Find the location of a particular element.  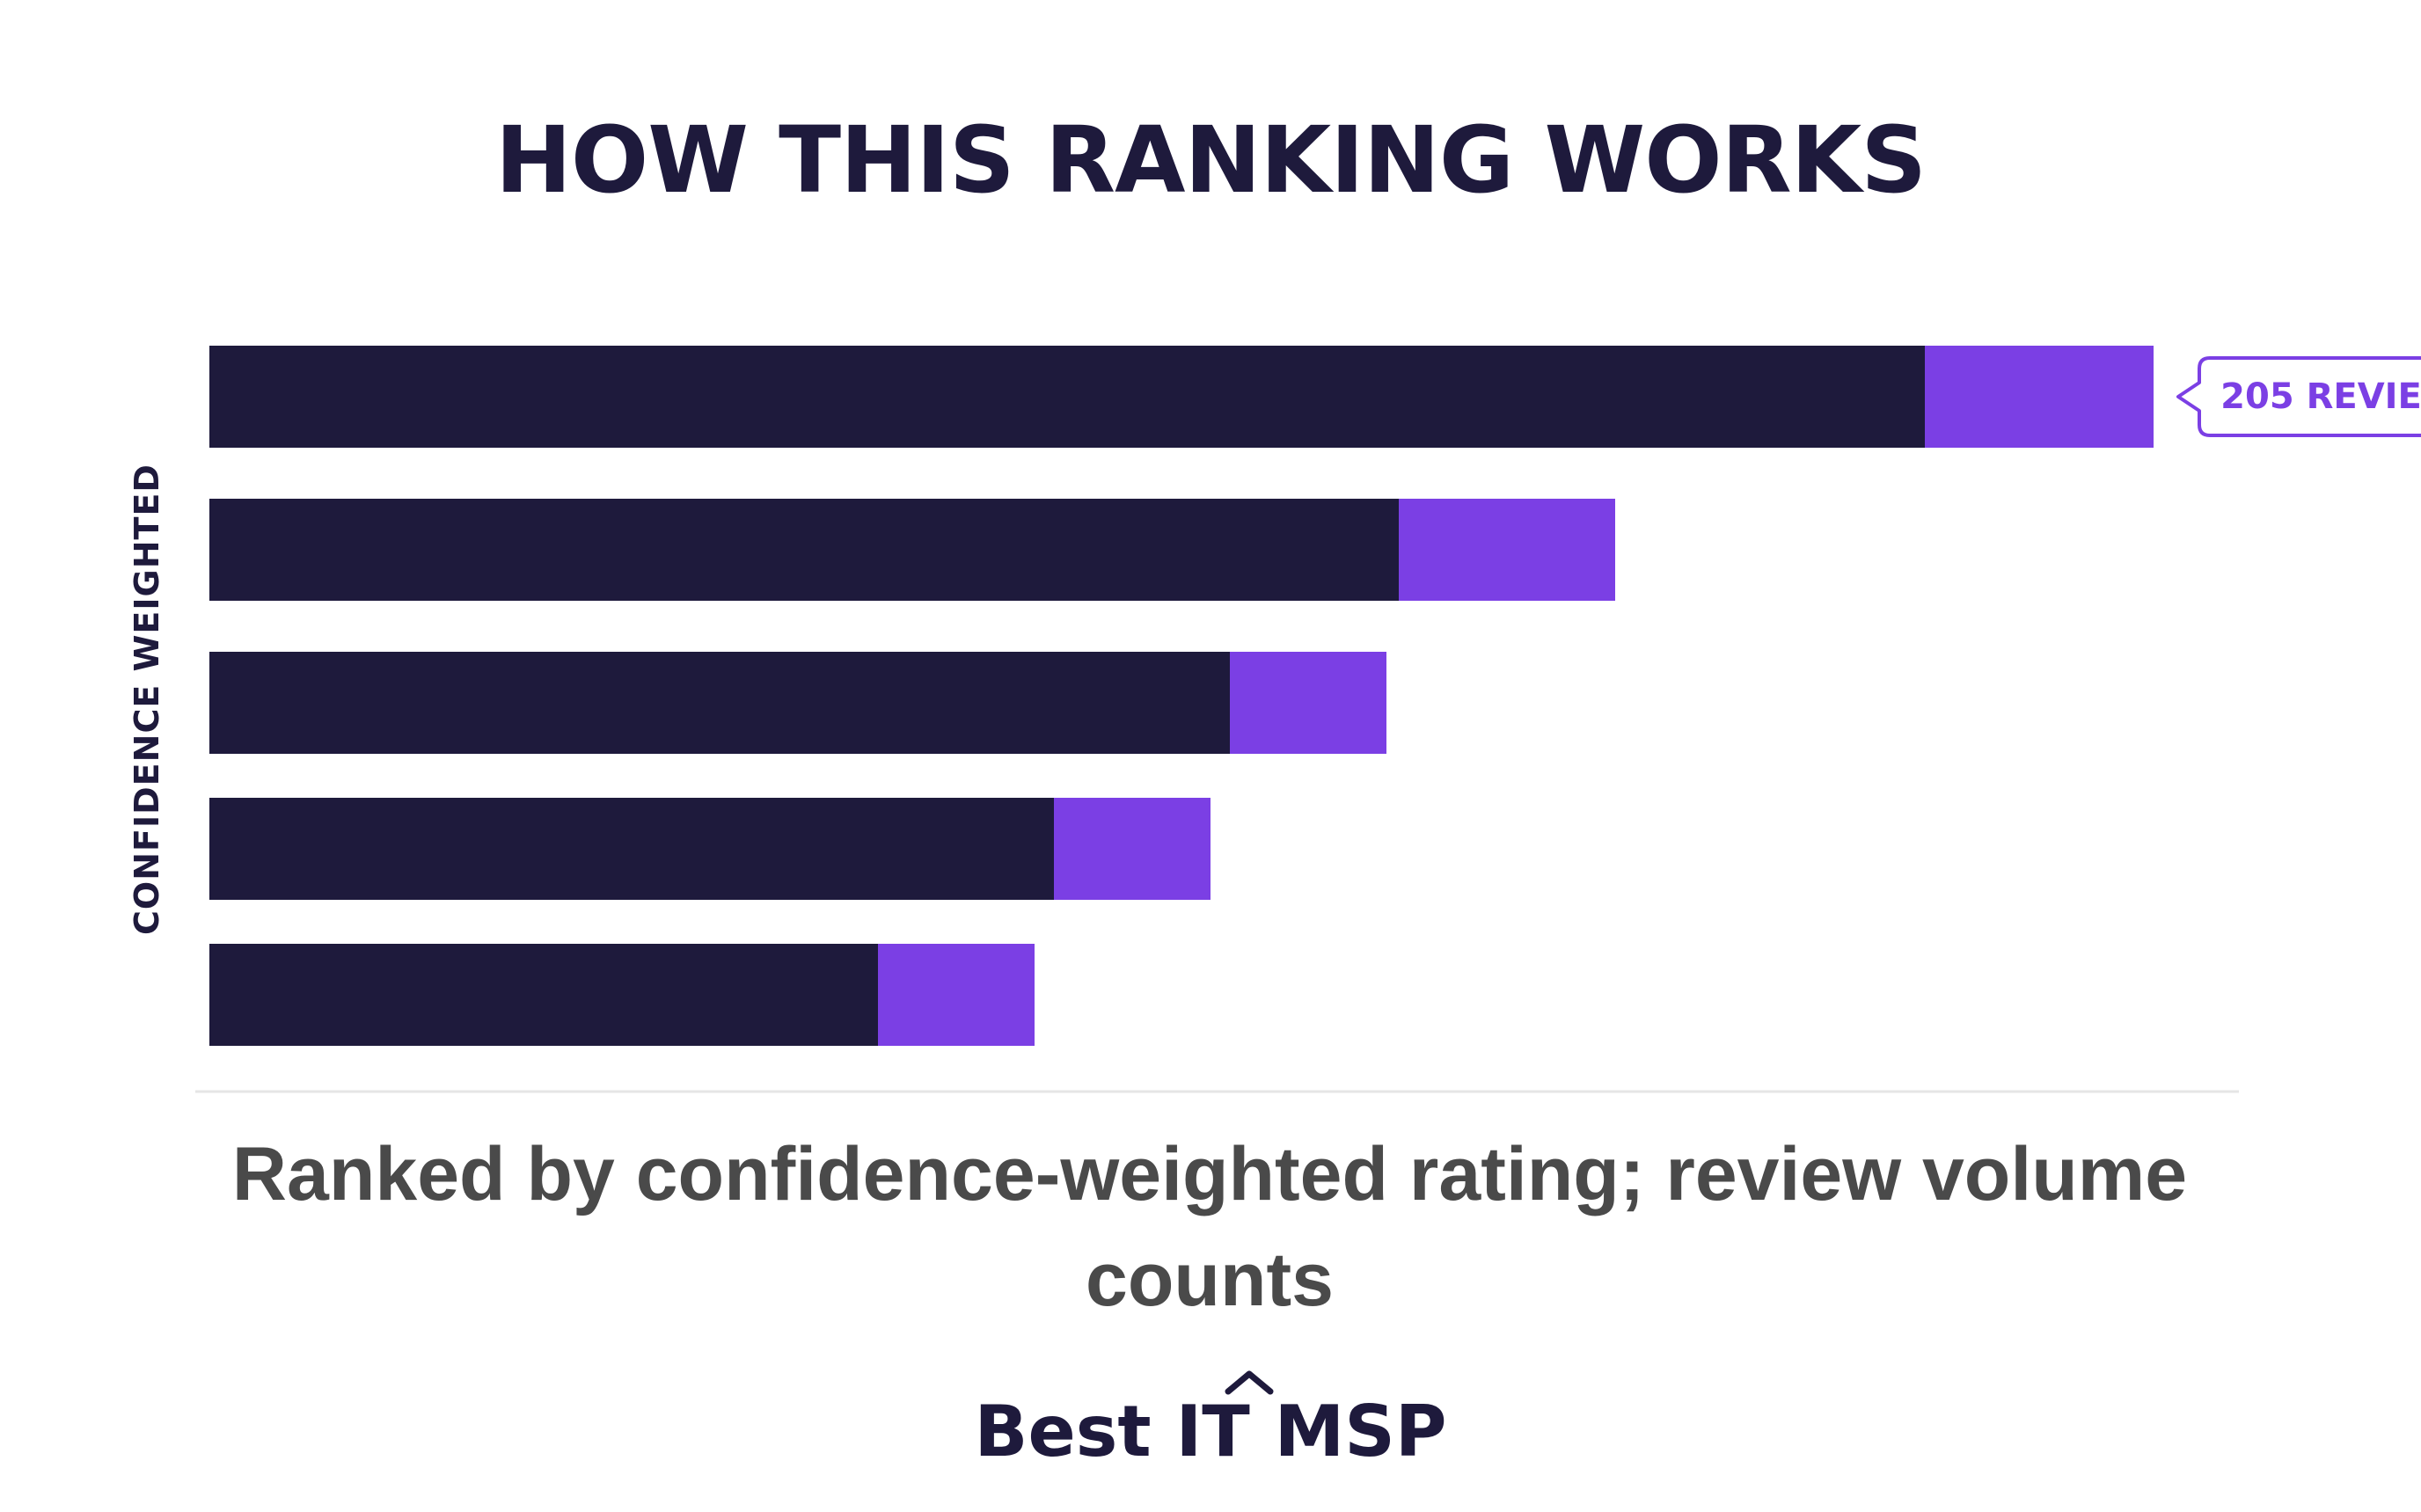

brand-name: Best IT MSP is located at coordinates (1210, 1431).